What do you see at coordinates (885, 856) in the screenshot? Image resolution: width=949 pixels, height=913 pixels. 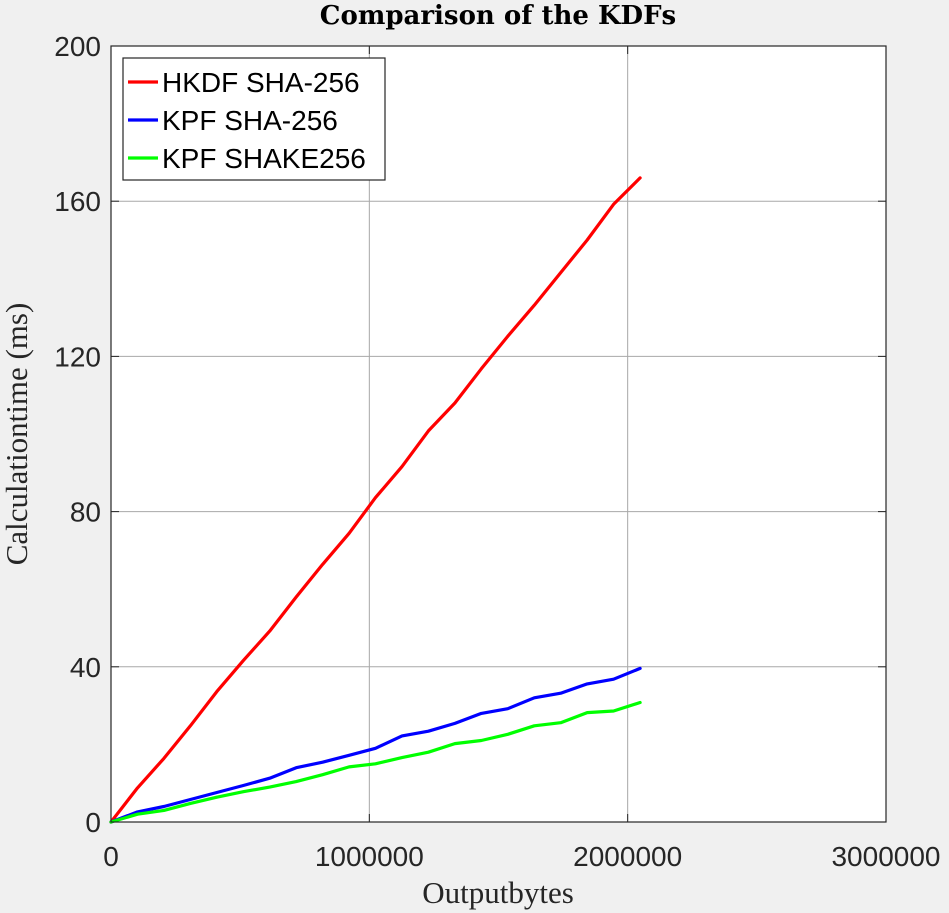 I see `x-tick-label: 3000000` at bounding box center [885, 856].